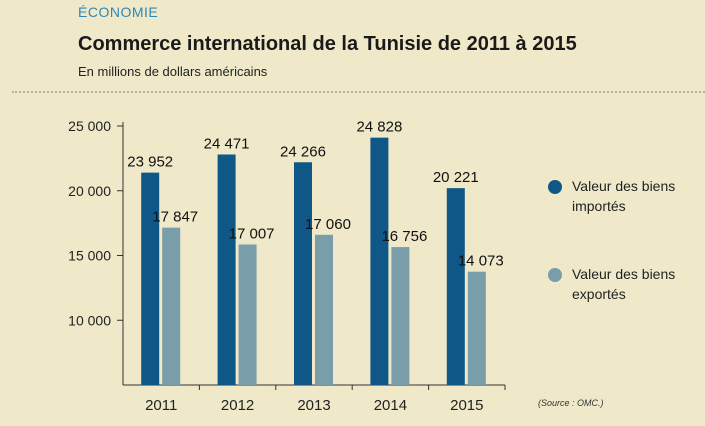 The width and height of the screenshot is (705, 426). Describe the element at coordinates (555, 275) in the screenshot. I see `legend-swatch-exports` at that location.